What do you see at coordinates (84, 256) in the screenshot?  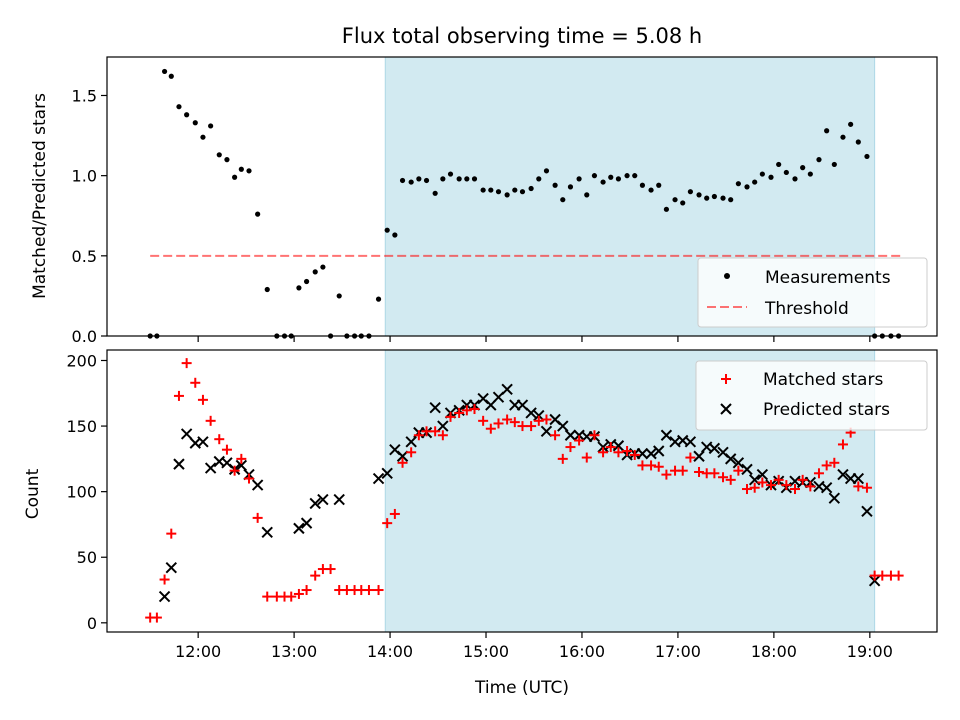 I see `y-tick-label: 0.5` at bounding box center [84, 256].